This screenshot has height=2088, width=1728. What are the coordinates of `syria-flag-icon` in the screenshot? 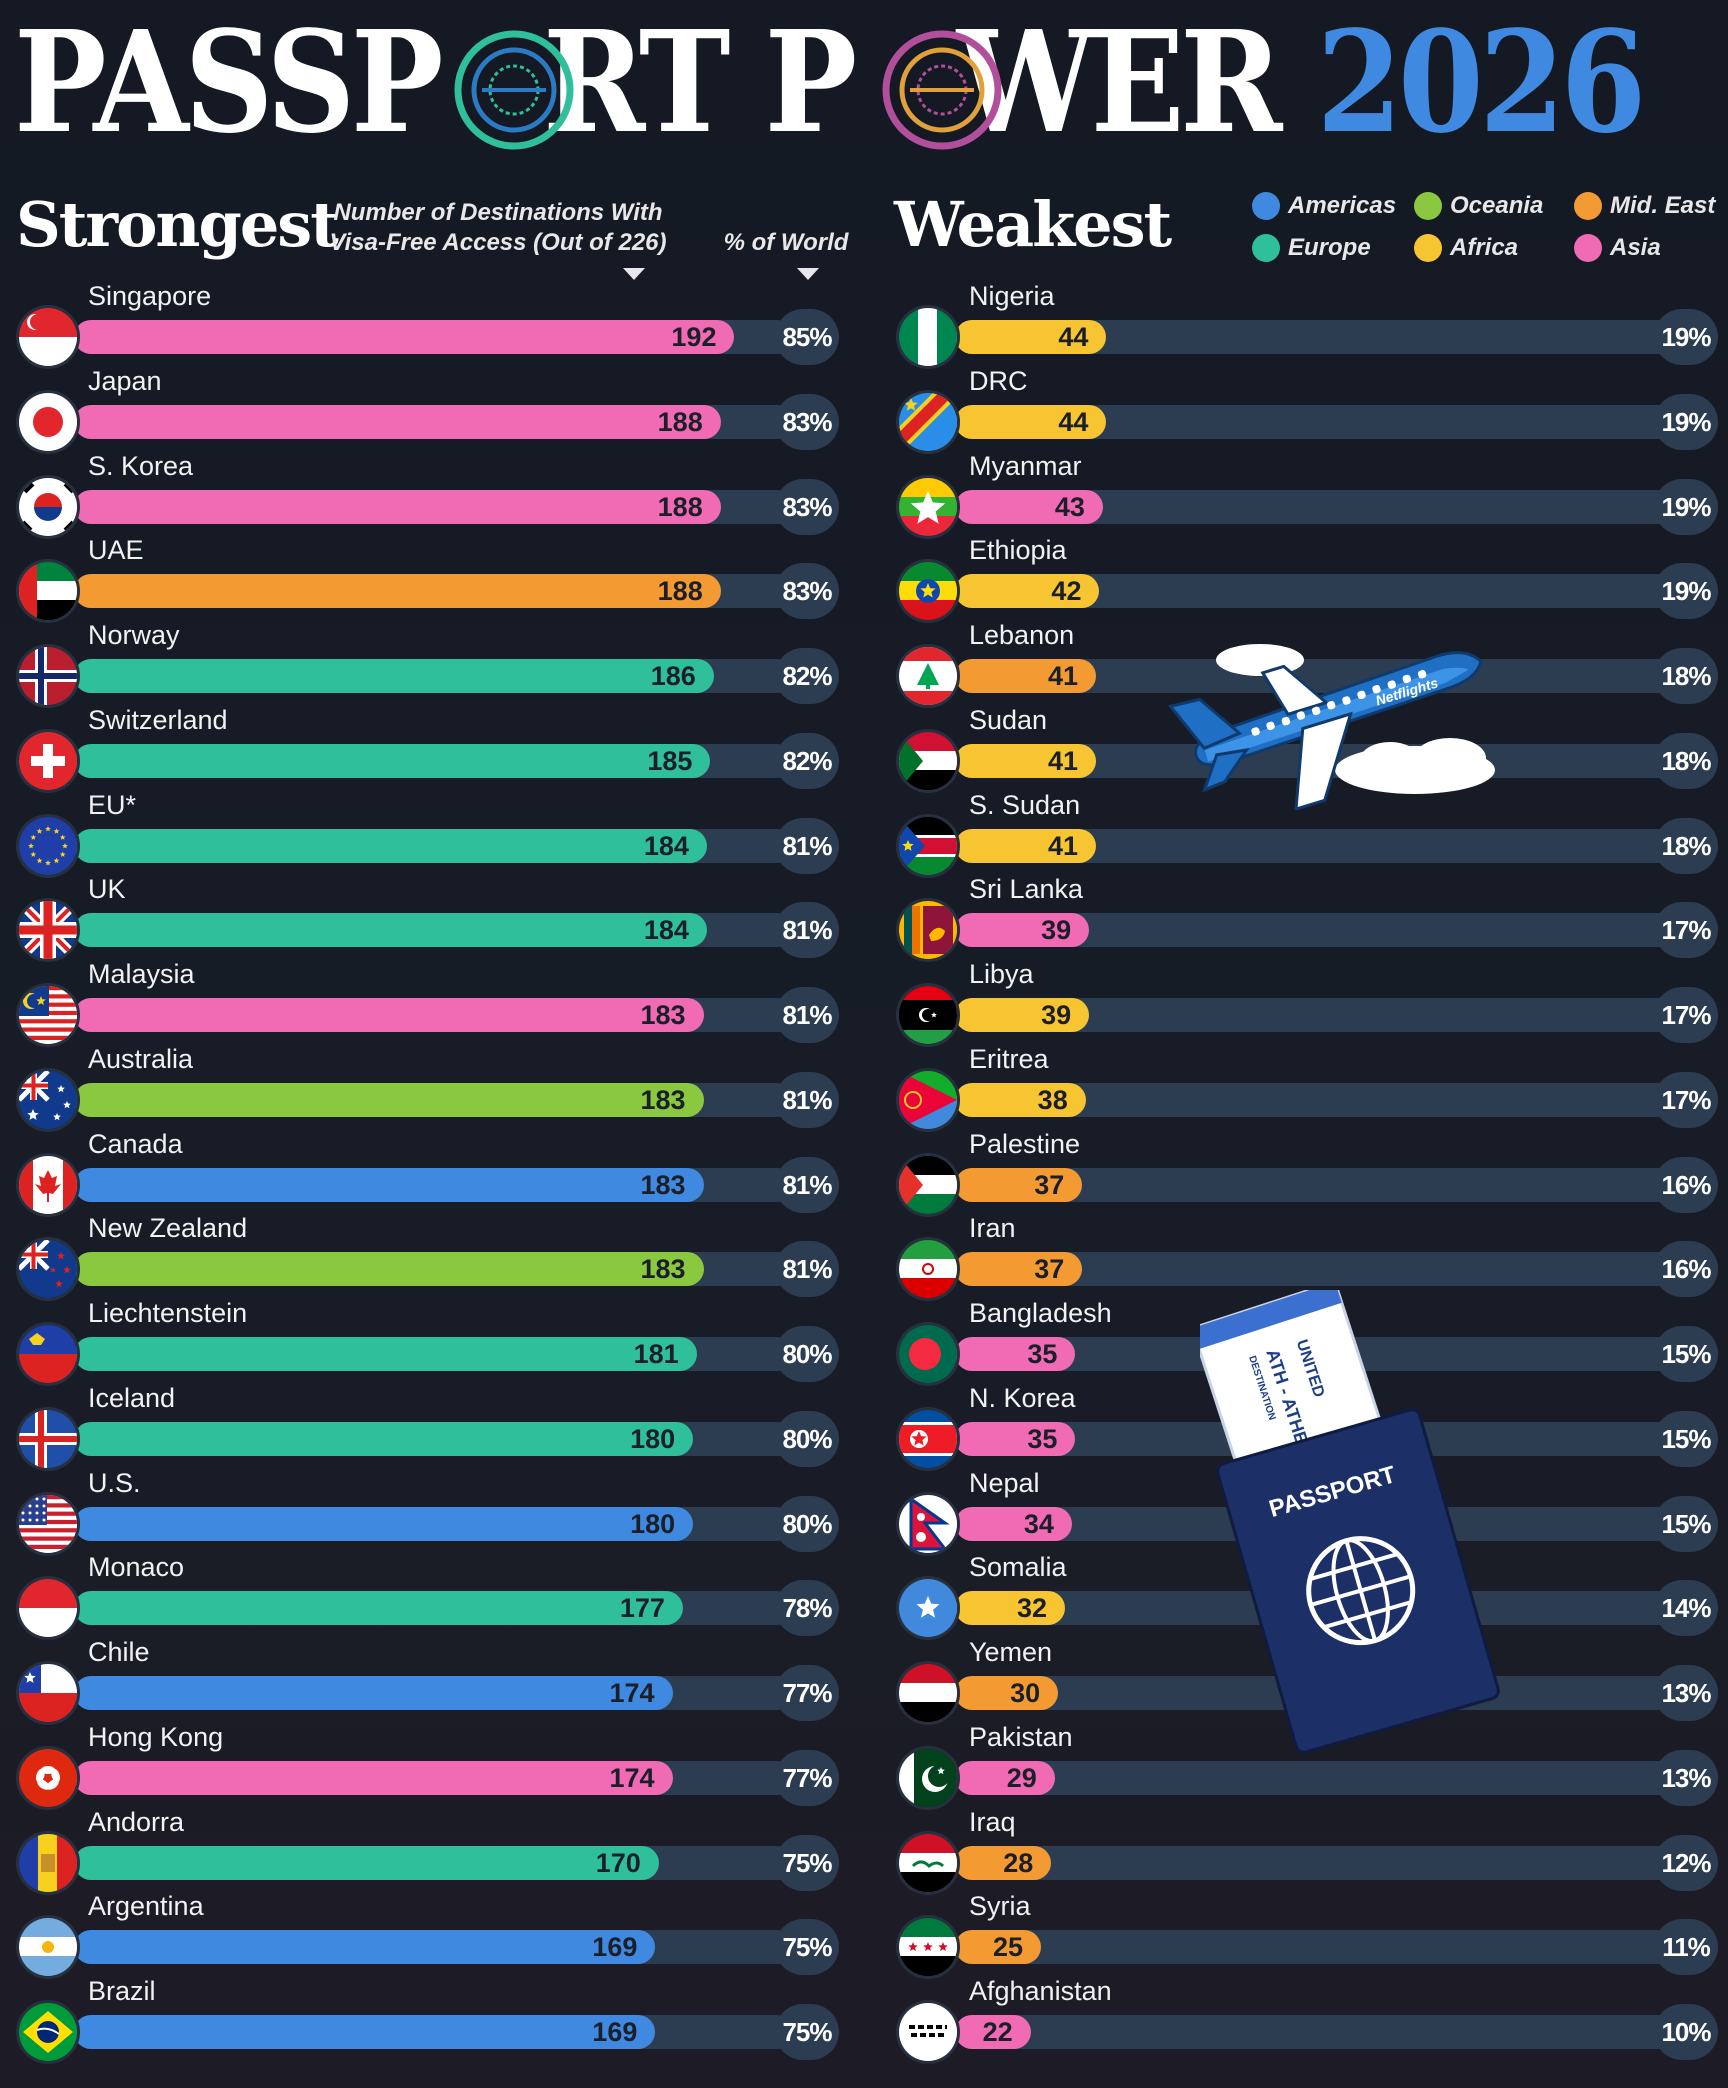 It's located at (928, 1947).